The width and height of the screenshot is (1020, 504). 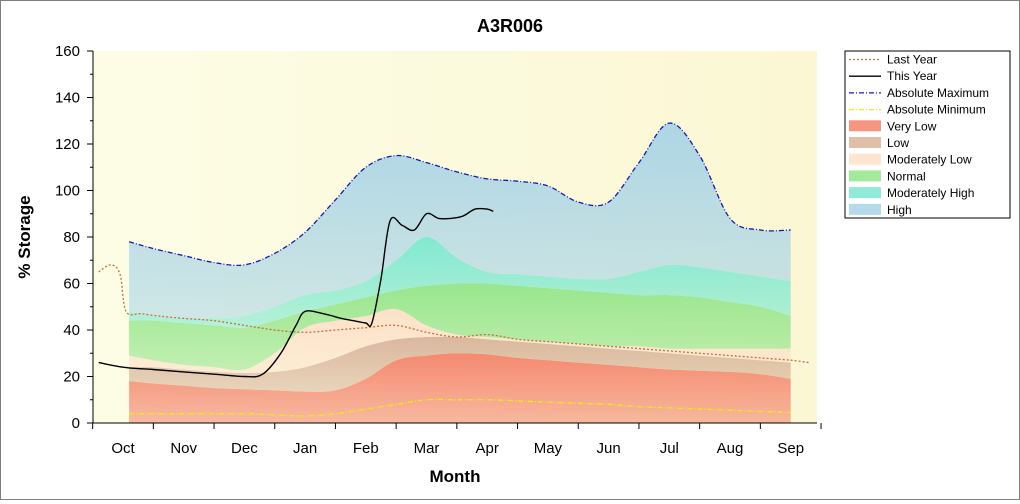 What do you see at coordinates (930, 193) in the screenshot?
I see `legend-label: Moderately High` at bounding box center [930, 193].